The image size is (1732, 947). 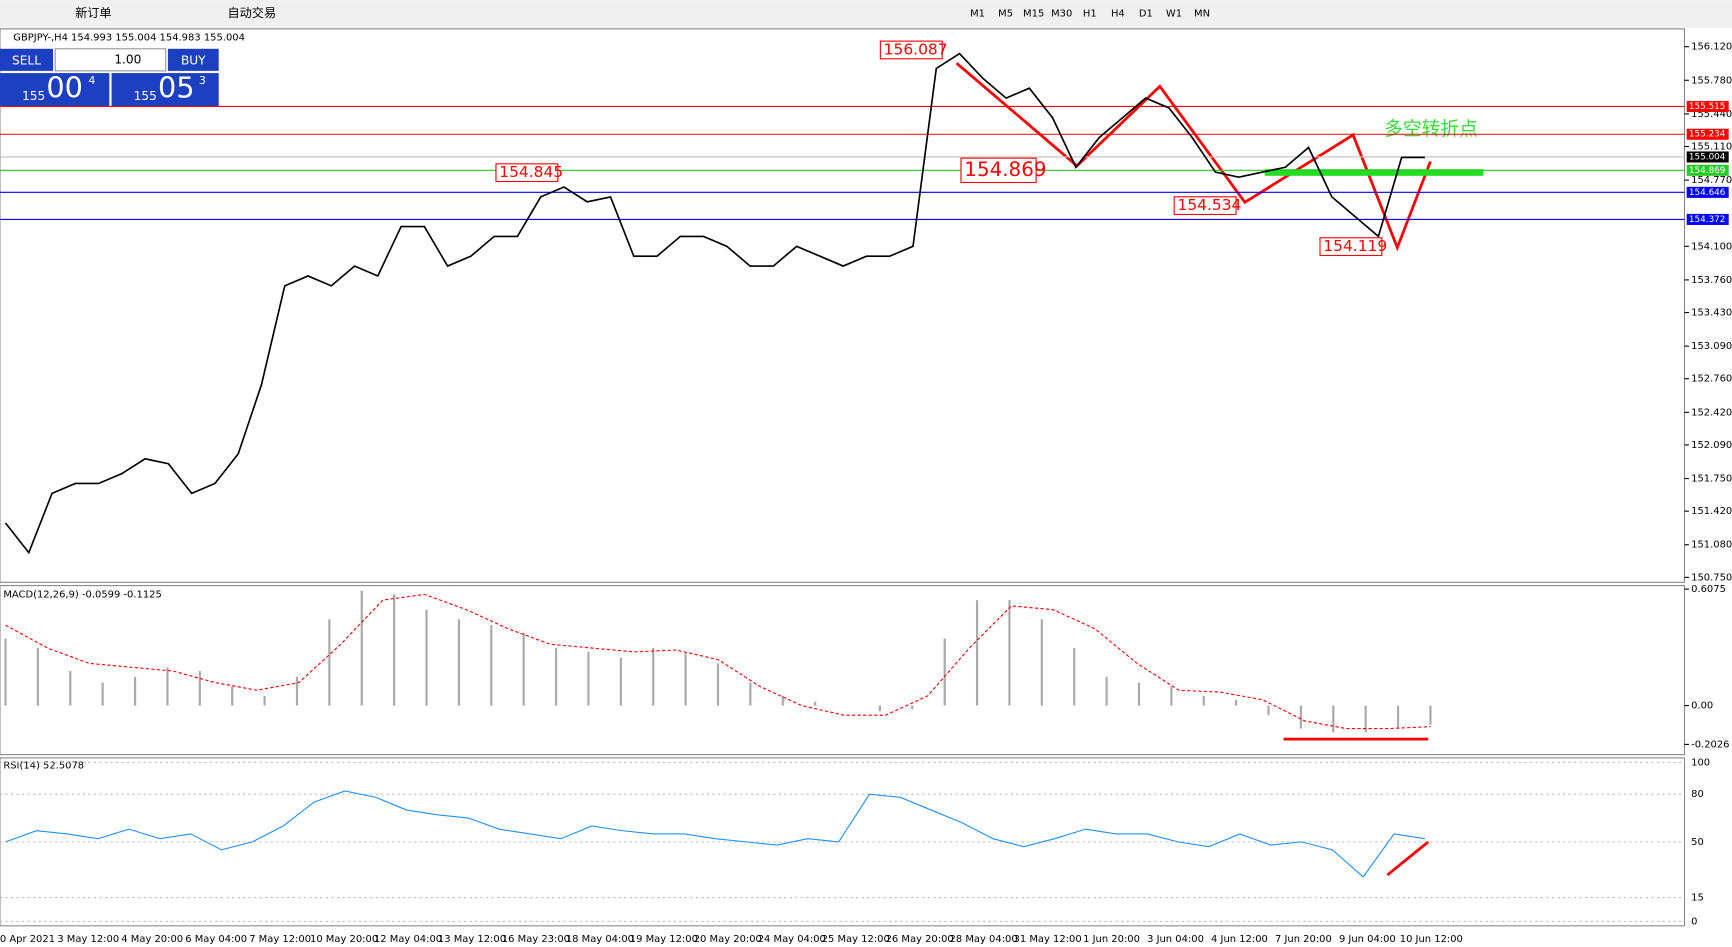 What do you see at coordinates (984, 939) in the screenshot?
I see `x-tick-label: 28 May 04:00` at bounding box center [984, 939].